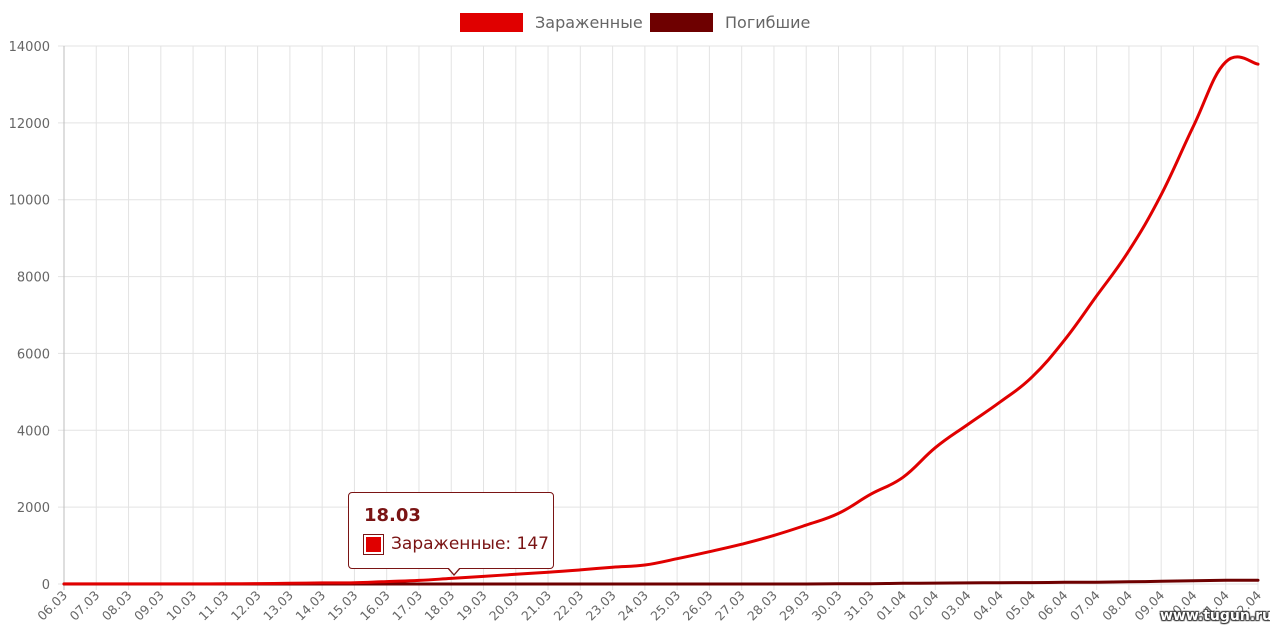 This screenshot has height=634, width=1270. I want to click on watermark: www.tugun.ru, so click(1215, 616).